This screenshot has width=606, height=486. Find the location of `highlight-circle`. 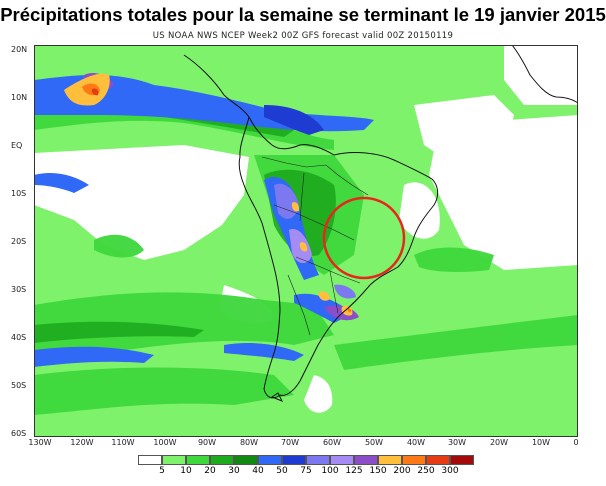

highlight-circle is located at coordinates (364, 238).